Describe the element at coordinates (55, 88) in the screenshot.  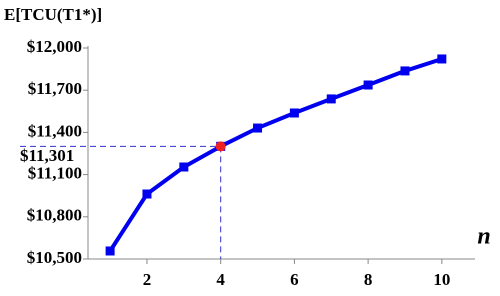
I see `y-tick-label: $11,700` at that location.